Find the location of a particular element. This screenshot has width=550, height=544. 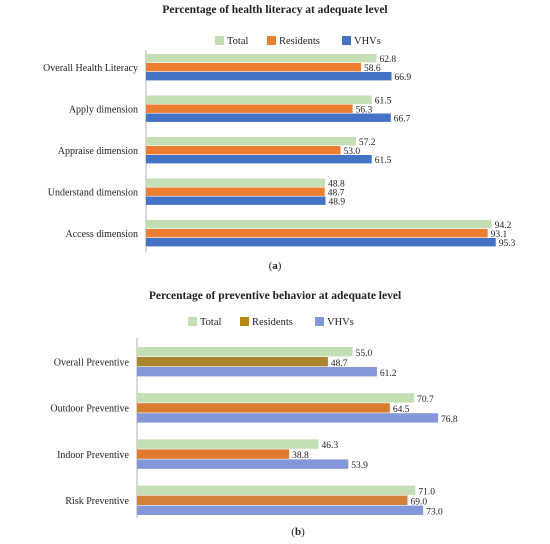

data-label-residents: 38.8 is located at coordinates (300, 456).